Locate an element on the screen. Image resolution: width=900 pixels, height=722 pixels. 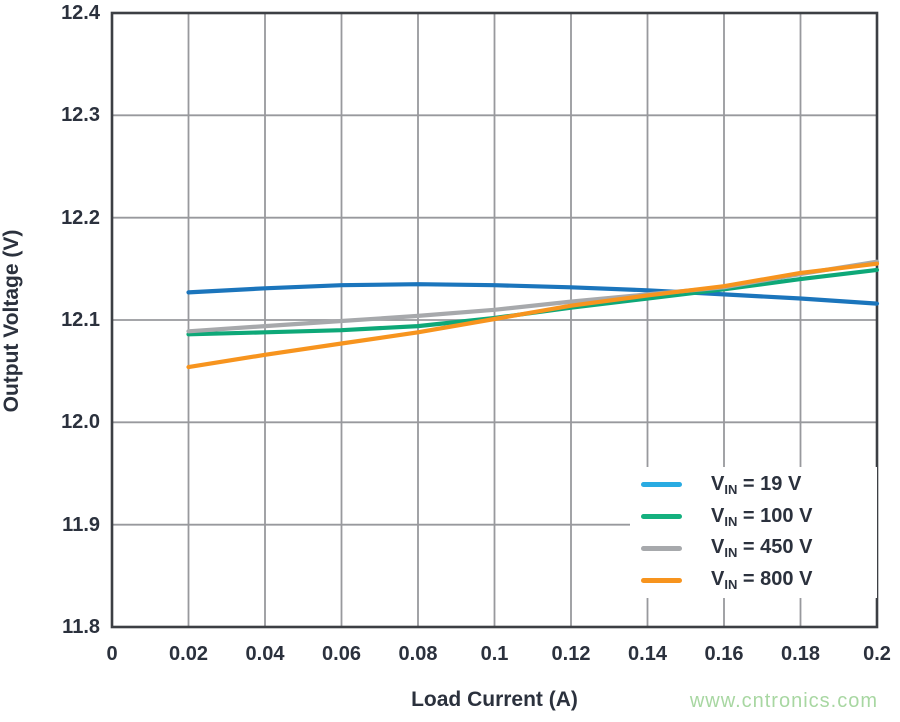
x-tick-label: 0.08 is located at coordinates (418, 654).